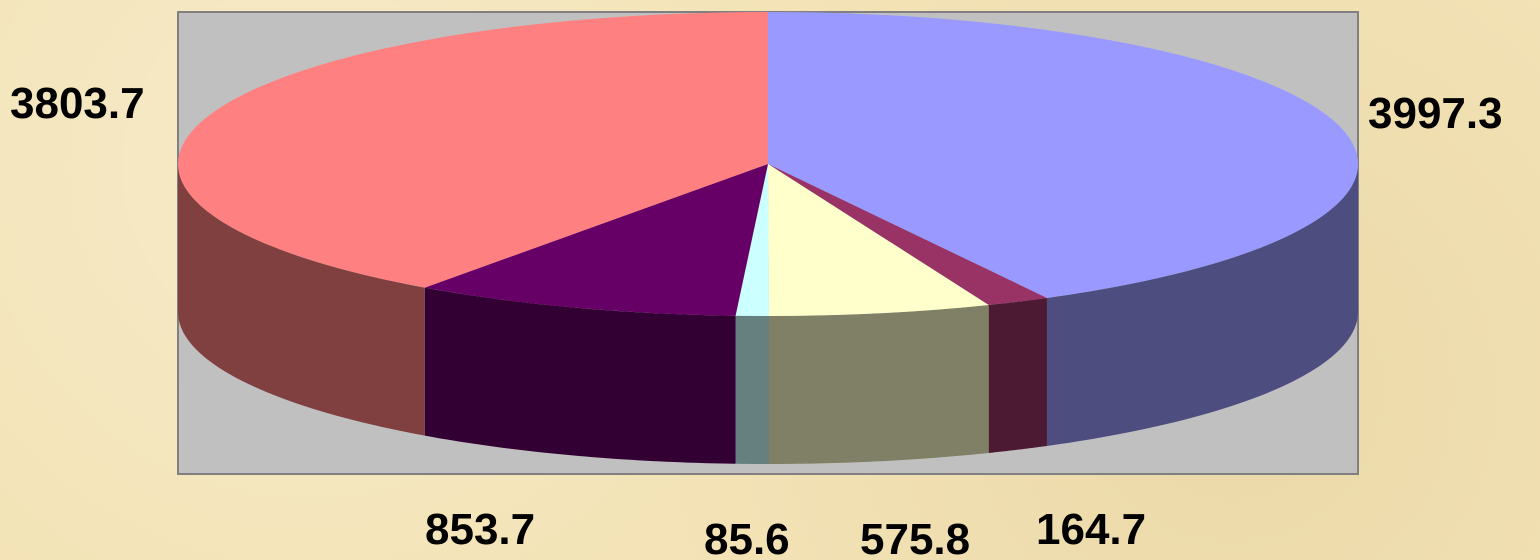 The height and width of the screenshot is (560, 1540). What do you see at coordinates (77, 103) in the screenshot?
I see `data-label-slice-6: 3803.7` at bounding box center [77, 103].